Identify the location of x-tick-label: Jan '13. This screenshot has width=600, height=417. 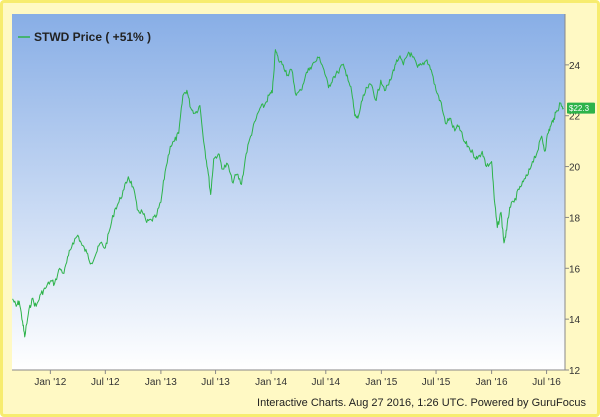
(161, 382).